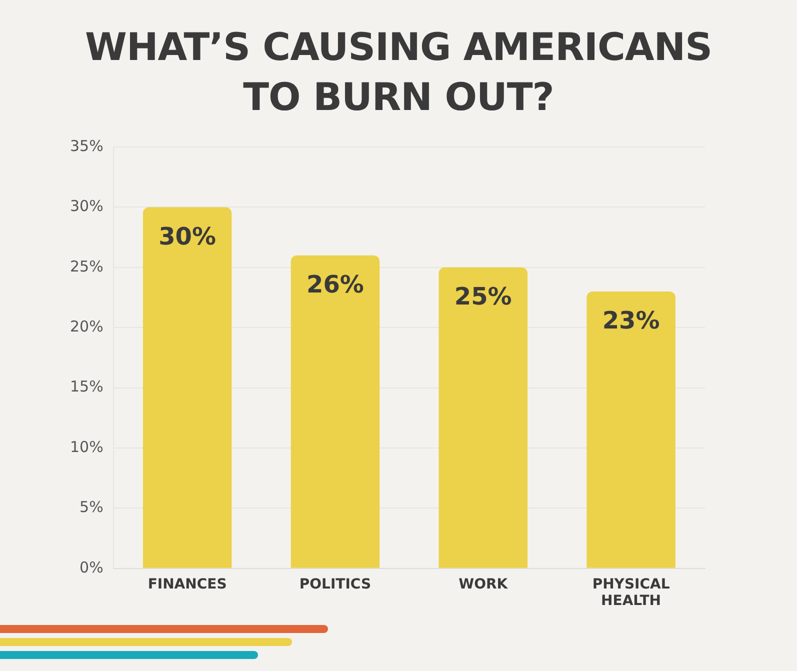 The image size is (797, 671). Describe the element at coordinates (87, 447) in the screenshot. I see `y-tick-label: 10%` at that location.